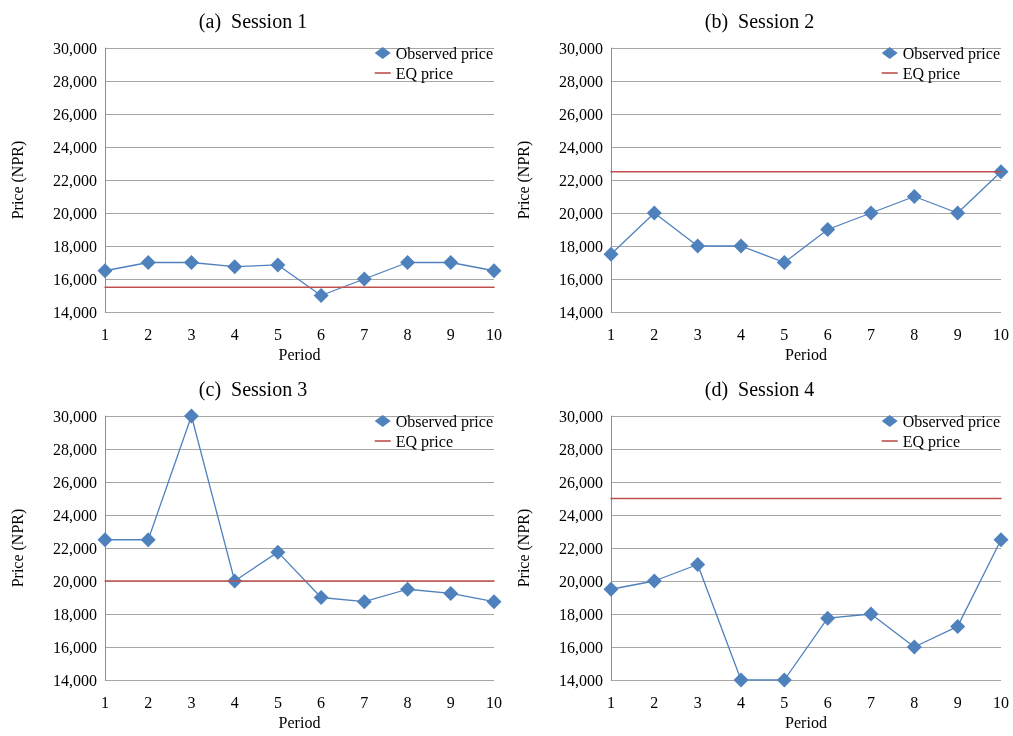 Image resolution: width=1013 pixels, height=736 pixels. What do you see at coordinates (759, 389) in the screenshot?
I see `chart-title: (d) Session 4` at bounding box center [759, 389].